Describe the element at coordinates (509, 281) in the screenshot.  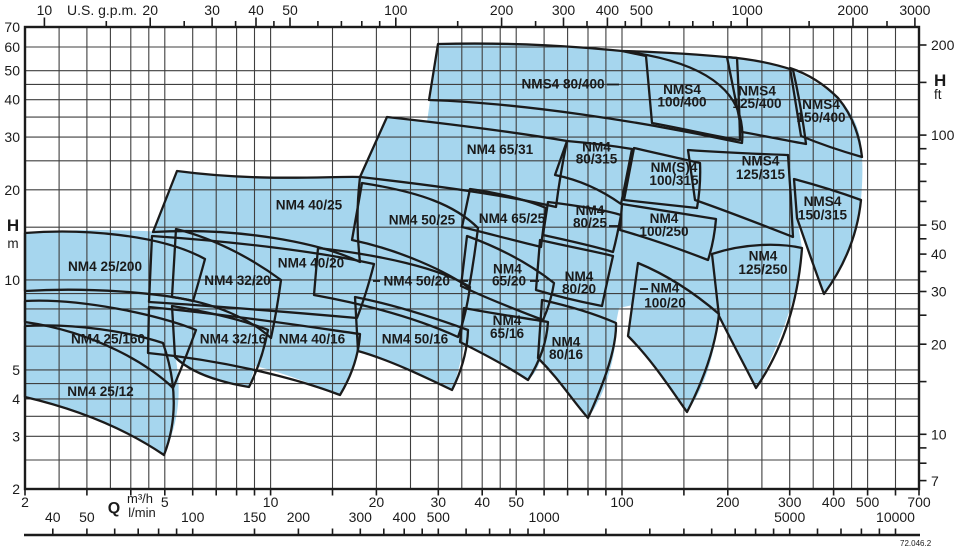
I see `svg-text: 65/20` at that location.